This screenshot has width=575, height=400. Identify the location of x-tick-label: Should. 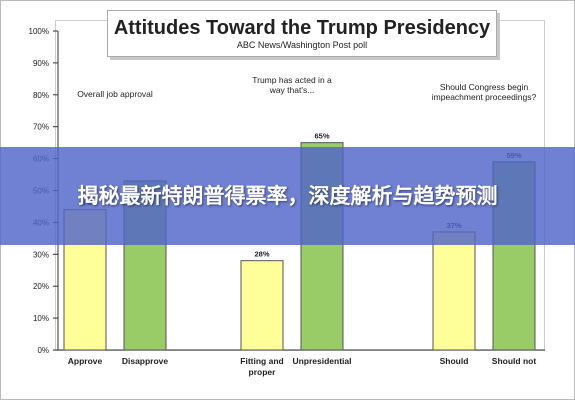
(454, 361).